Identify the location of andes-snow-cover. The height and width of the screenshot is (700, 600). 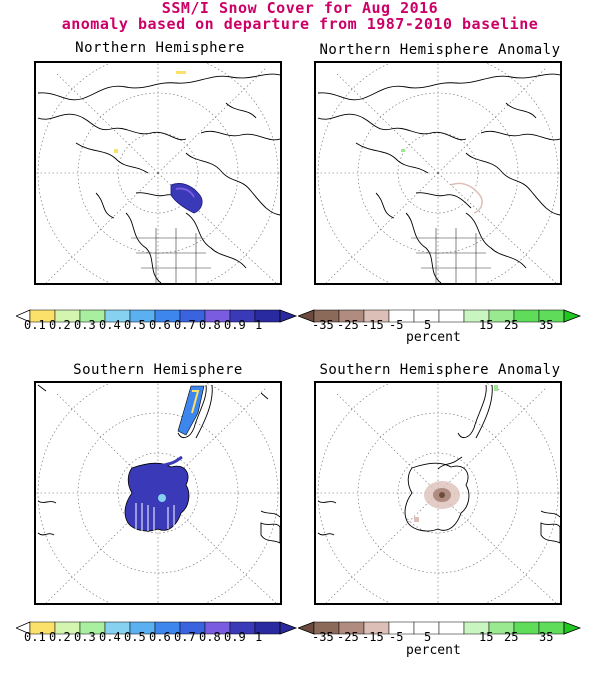
(191, 410).